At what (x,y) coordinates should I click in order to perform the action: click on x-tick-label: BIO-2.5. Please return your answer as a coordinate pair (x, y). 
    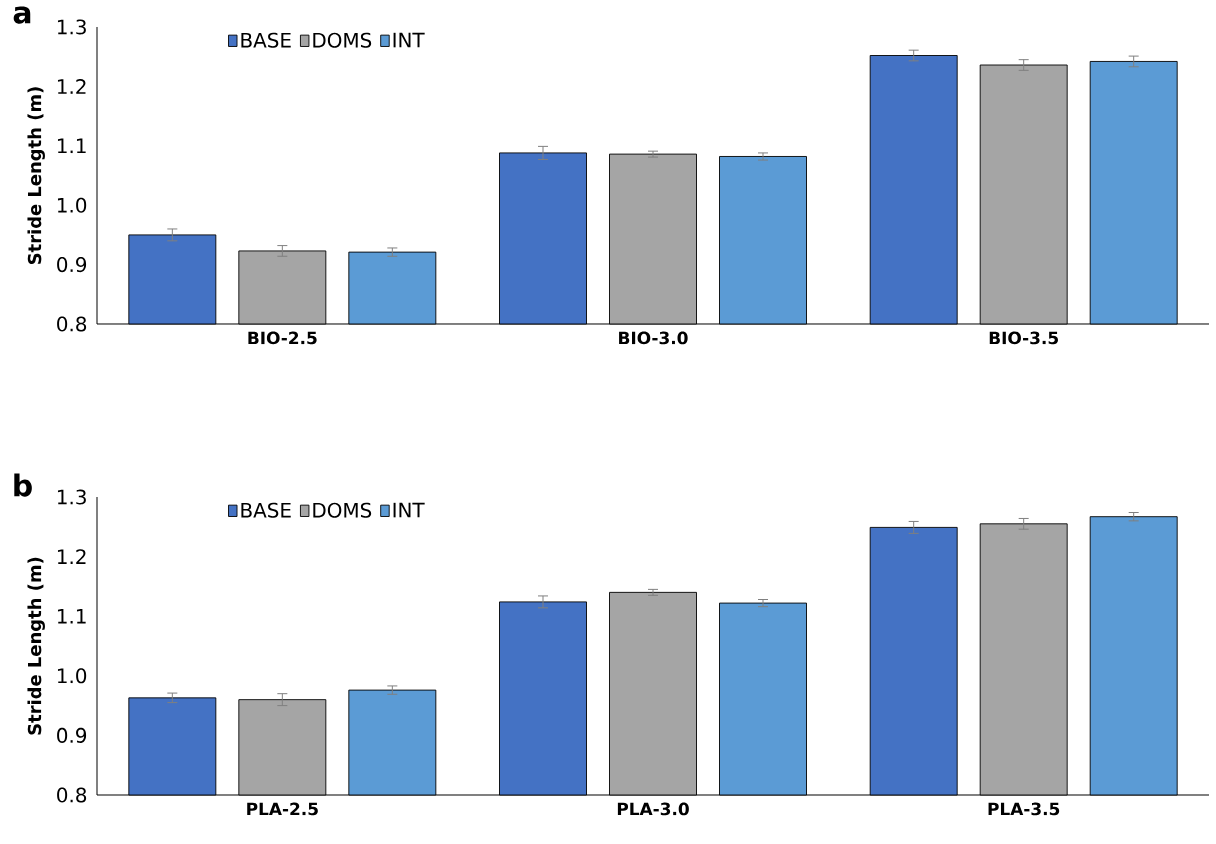
    Looking at the image, I should click on (282, 338).